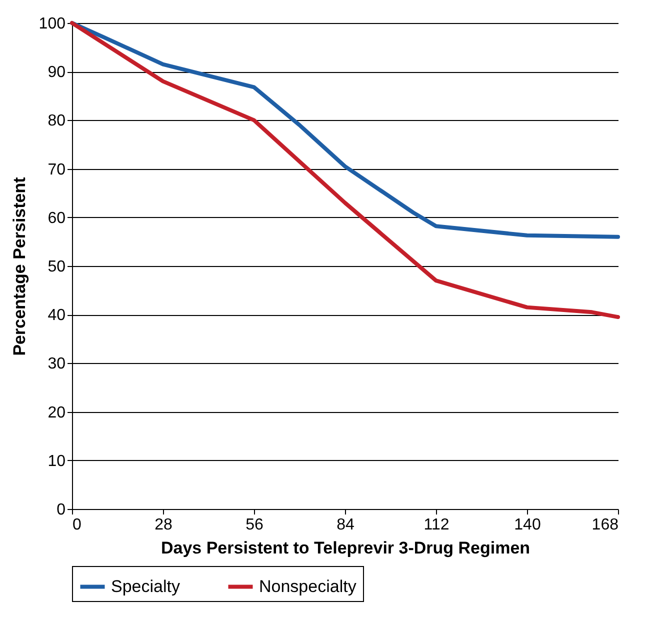 The width and height of the screenshot is (649, 619). I want to click on y-tick-label: 70, so click(57, 169).